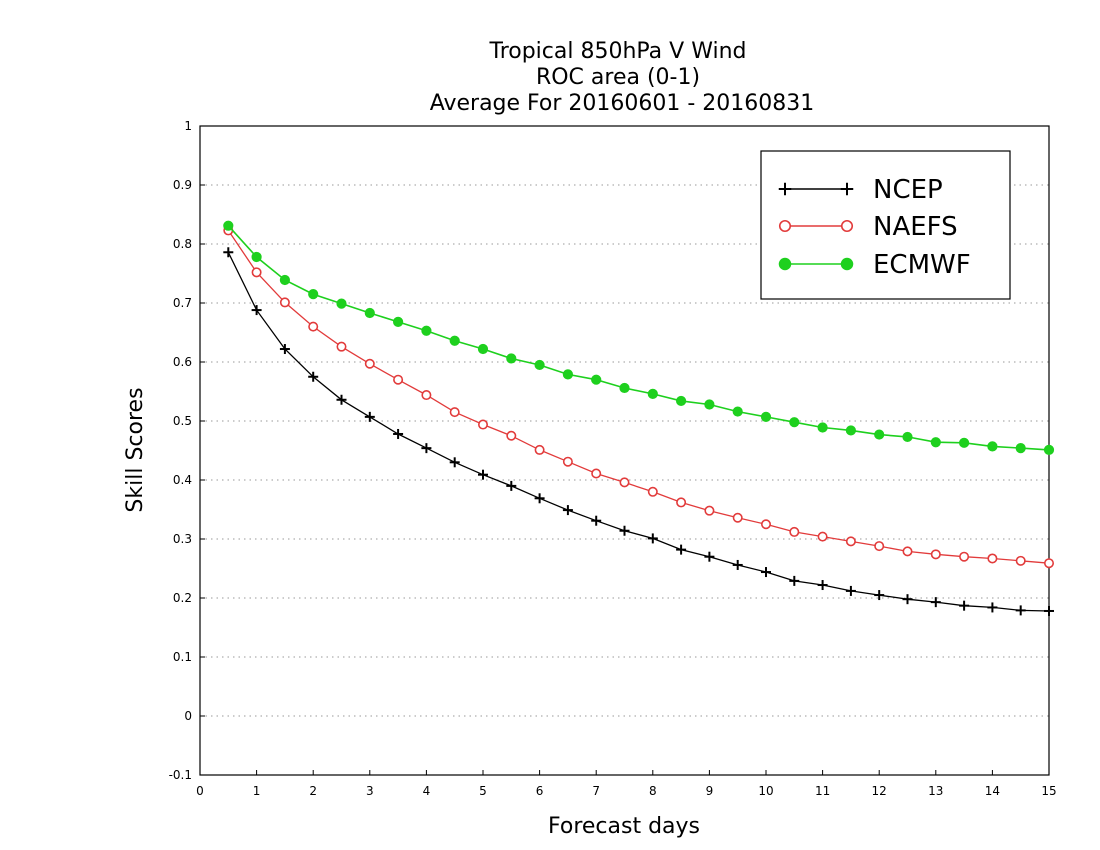  What do you see at coordinates (618, 77) in the screenshot?
I see `title-line-2: ROC area (0-1)` at bounding box center [618, 77].